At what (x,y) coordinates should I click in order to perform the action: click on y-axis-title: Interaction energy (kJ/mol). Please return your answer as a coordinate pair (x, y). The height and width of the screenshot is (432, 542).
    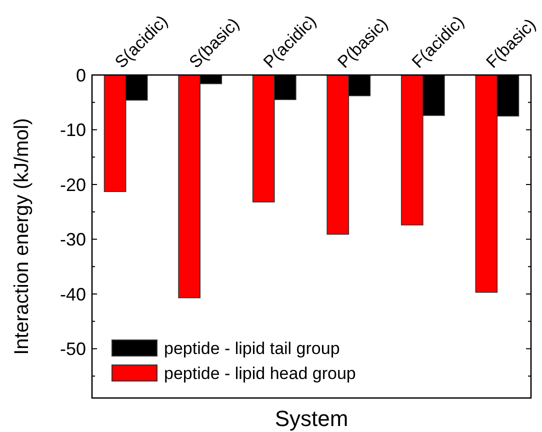
    Looking at the image, I should click on (22, 236).